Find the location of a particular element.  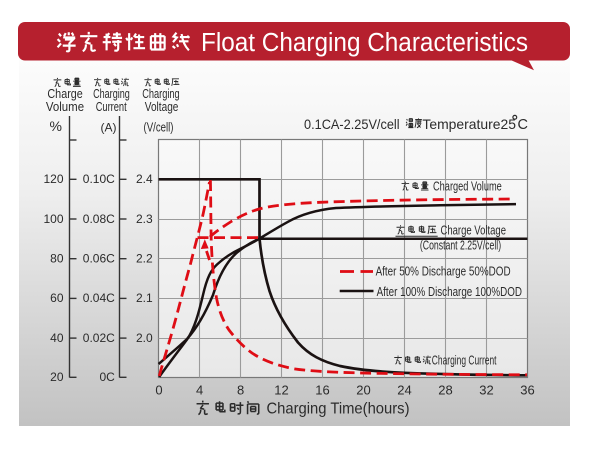

svg-text: Charge Voltage is located at coordinates (474, 229).